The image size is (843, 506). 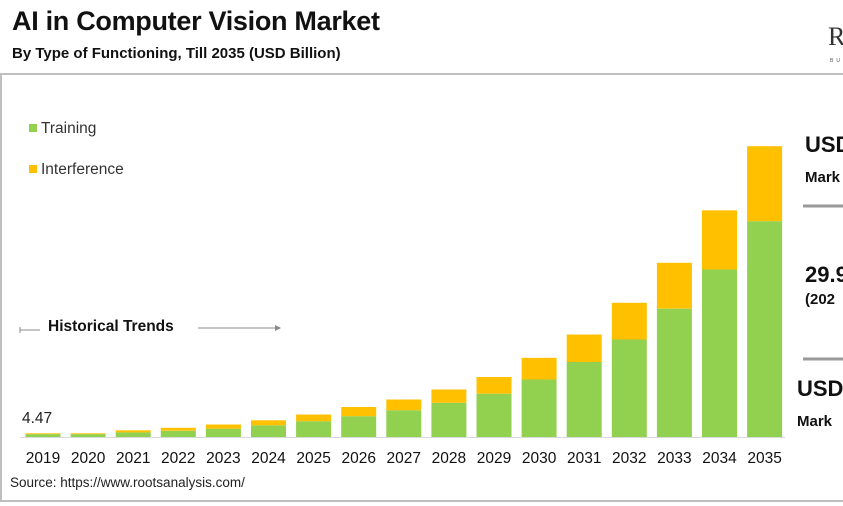 I want to click on bar-training-2020, so click(x=88, y=435).